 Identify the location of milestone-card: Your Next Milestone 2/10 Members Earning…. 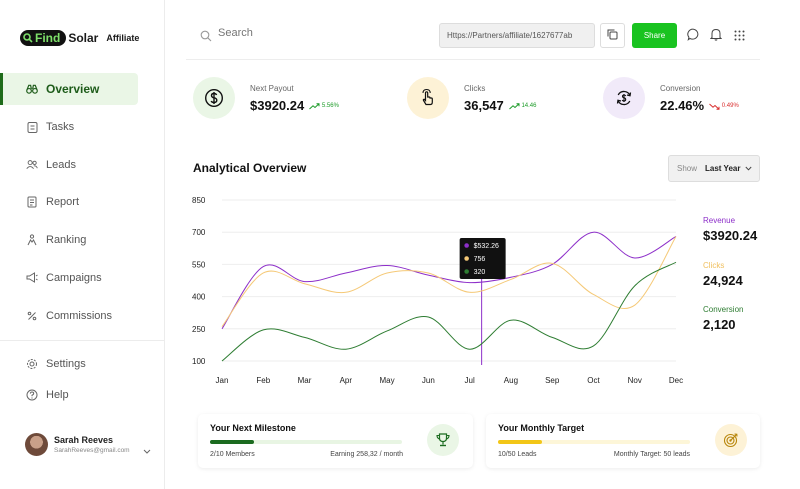
(335, 441).